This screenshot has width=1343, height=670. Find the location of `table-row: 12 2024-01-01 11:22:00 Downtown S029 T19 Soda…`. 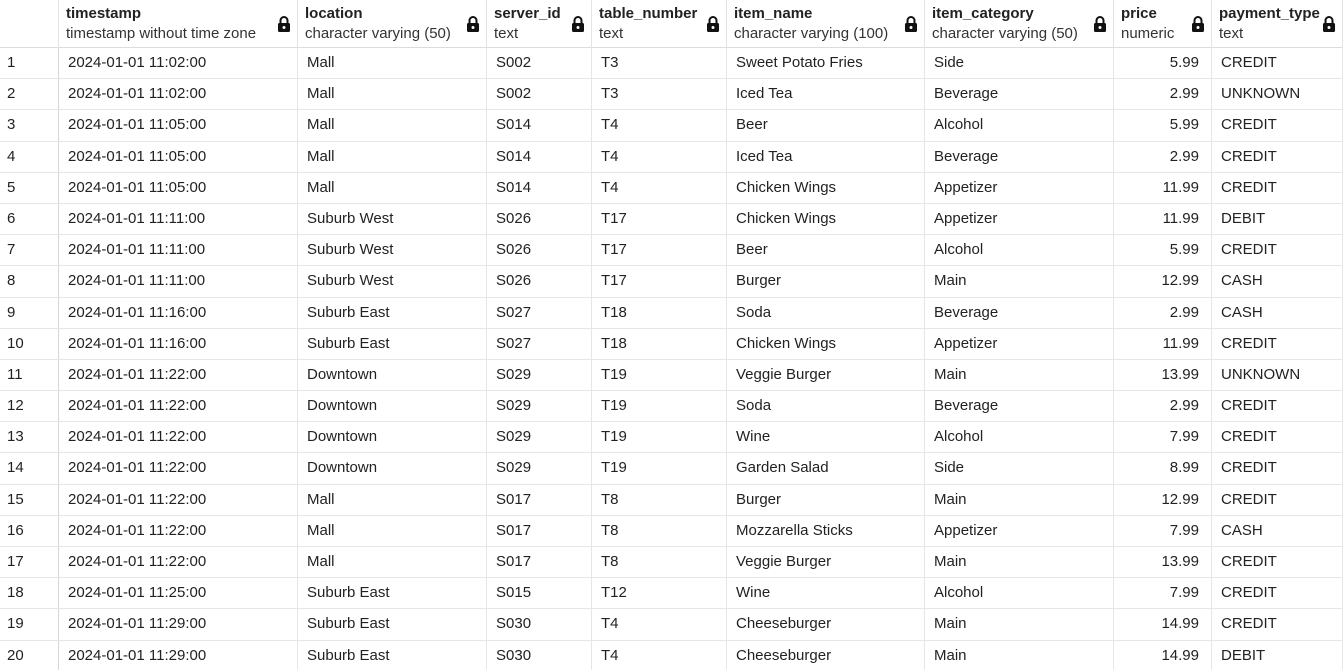

table-row: 12 2024-01-01 11:22:00 Downtown S029 T19 Soda… is located at coordinates (671, 407).